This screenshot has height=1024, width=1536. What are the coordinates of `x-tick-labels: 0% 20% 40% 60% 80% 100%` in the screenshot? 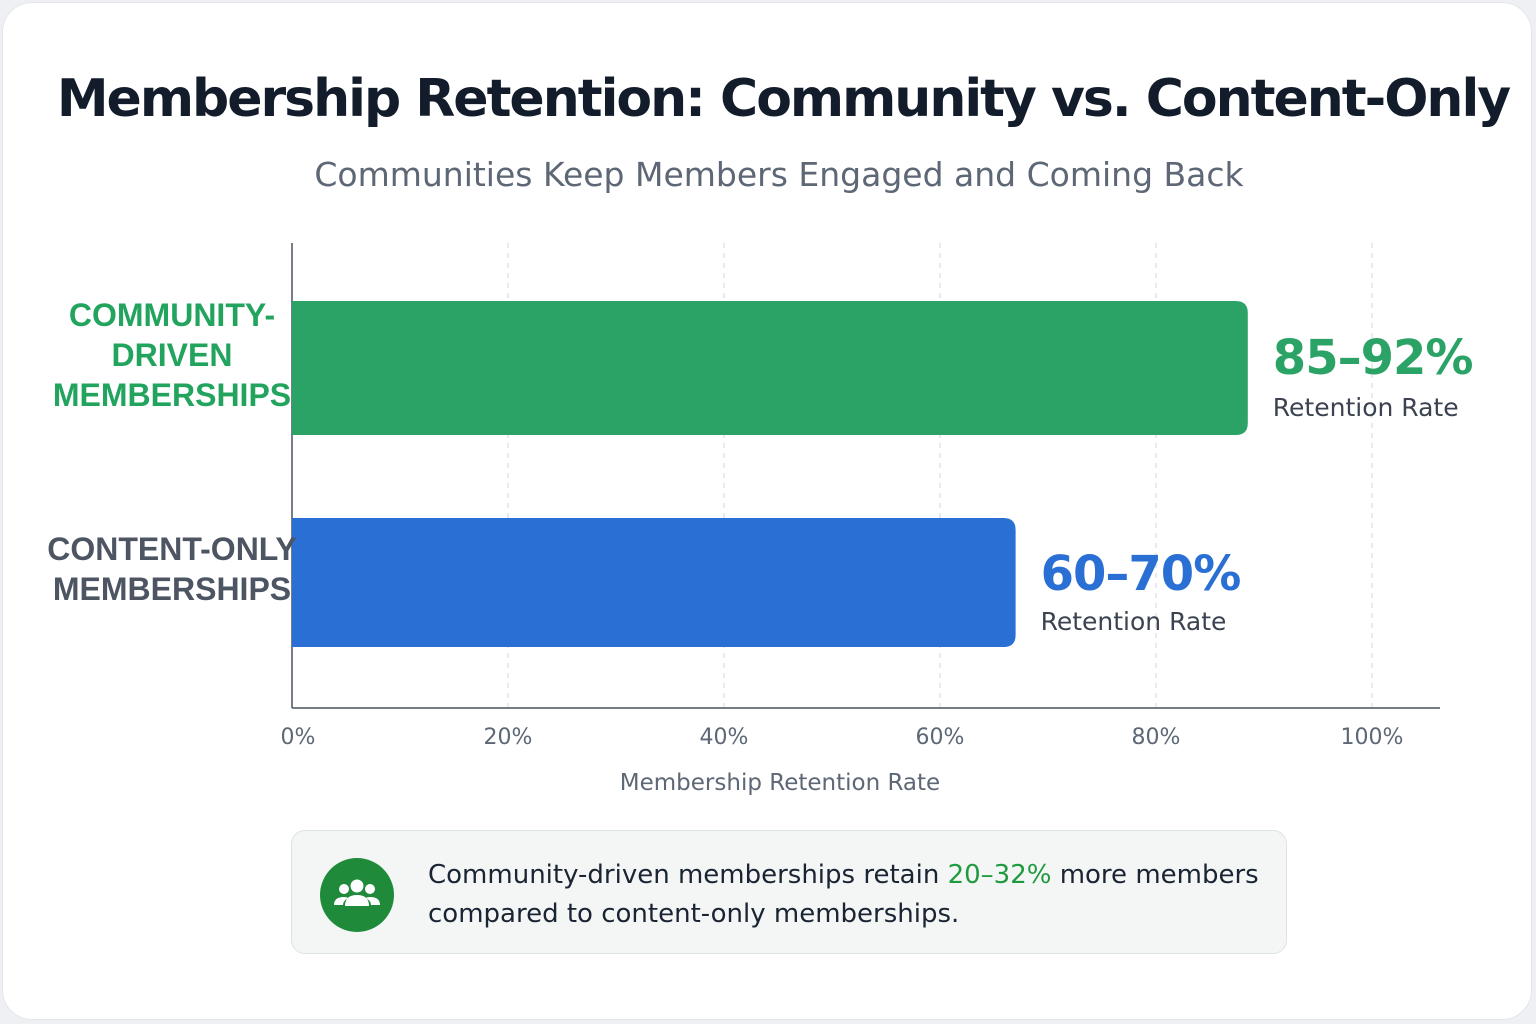 It's located at (842, 737).